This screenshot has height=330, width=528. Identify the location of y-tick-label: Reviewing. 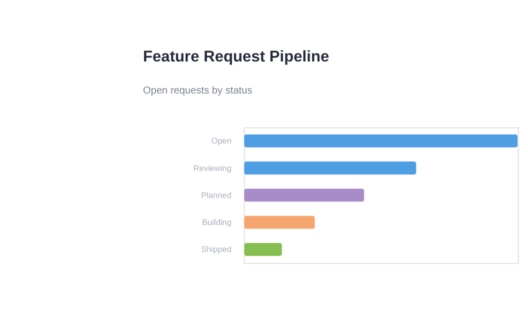
(212, 168).